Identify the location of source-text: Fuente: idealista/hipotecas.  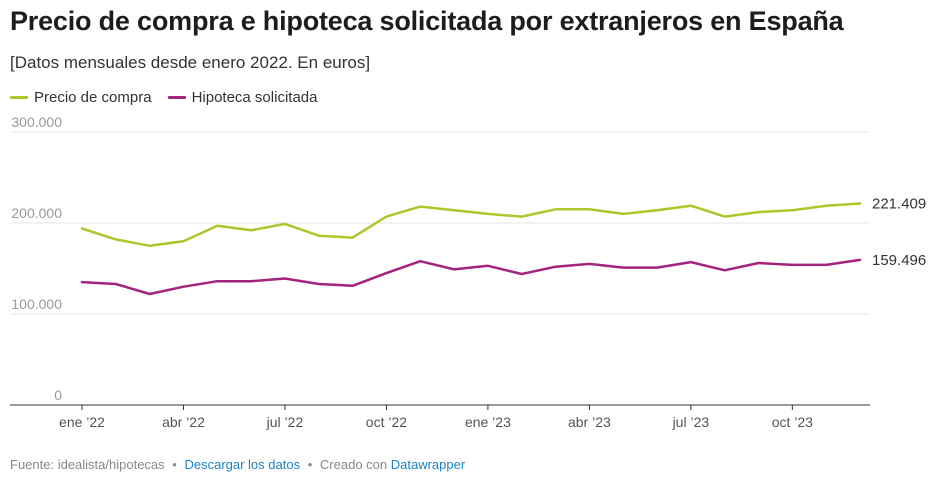
(87, 464).